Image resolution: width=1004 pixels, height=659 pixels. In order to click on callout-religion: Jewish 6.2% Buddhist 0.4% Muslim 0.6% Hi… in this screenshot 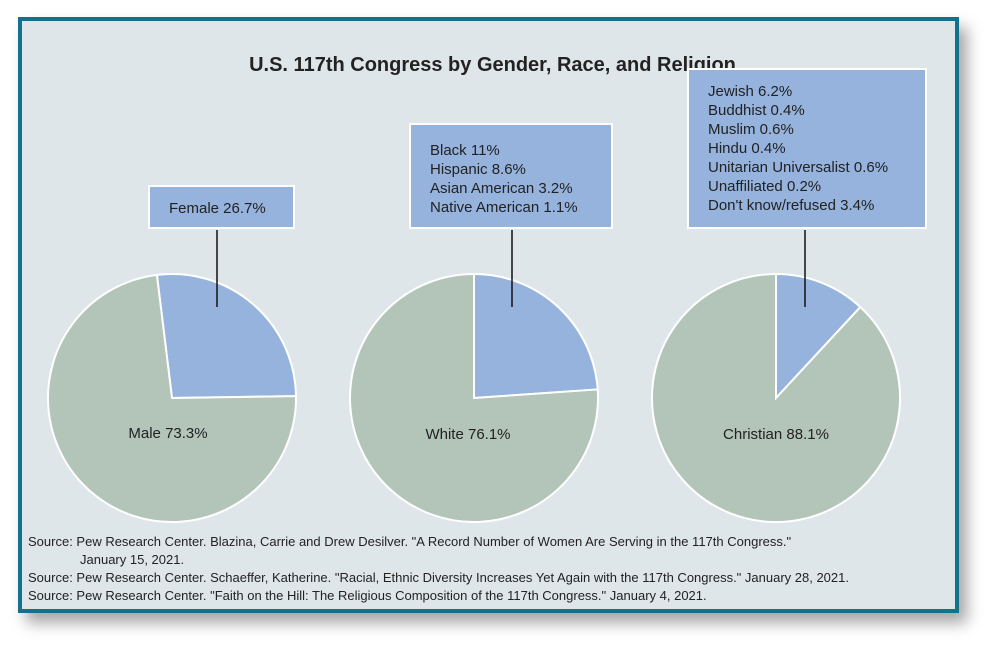, I will do `click(807, 148)`.